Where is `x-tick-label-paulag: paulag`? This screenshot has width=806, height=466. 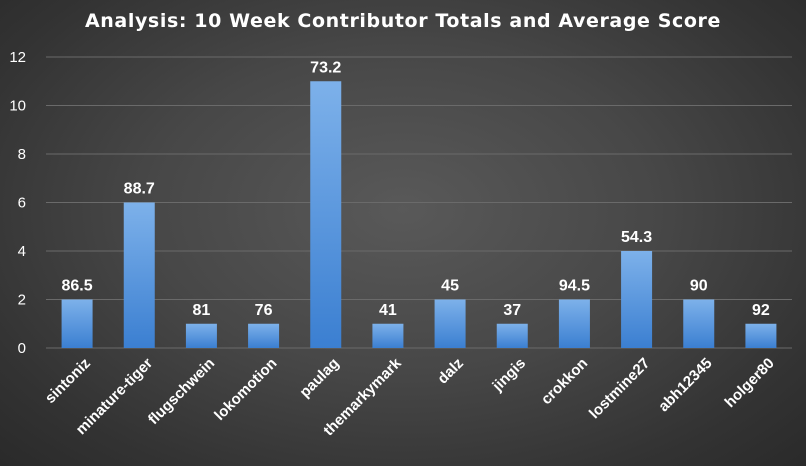
x-tick-label-paulag: paulag is located at coordinates (319, 378).